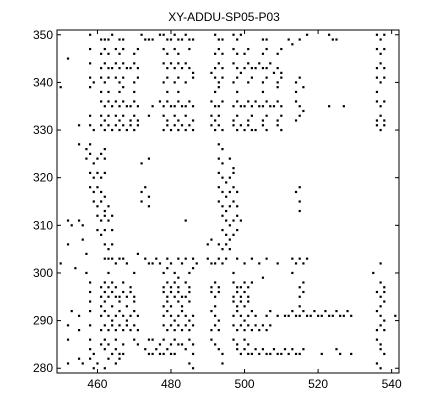  Describe the element at coordinates (43, 130) in the screenshot. I see `y-tick-label: 330` at that location.